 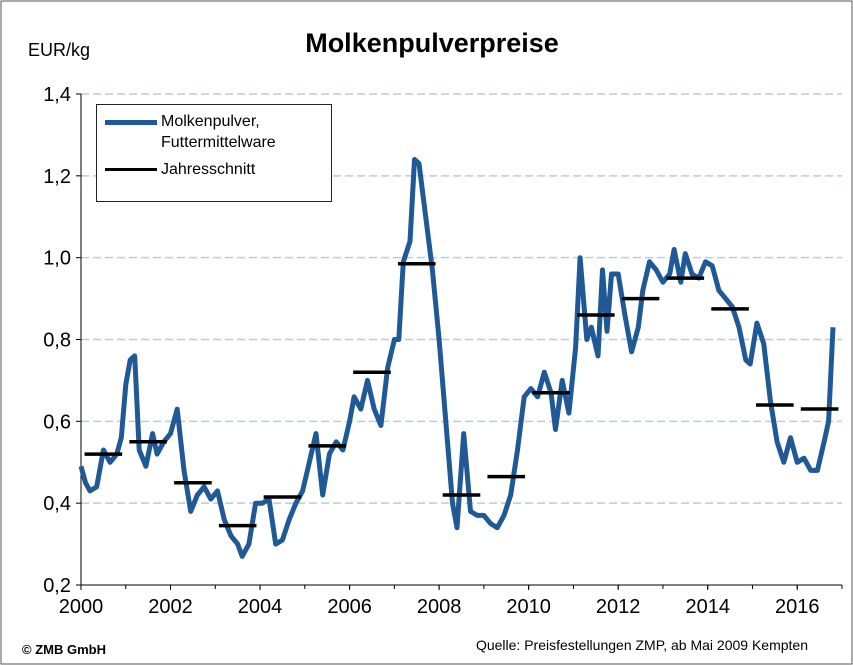 I want to click on y-tick-label: 0,6, so click(x=57, y=422).